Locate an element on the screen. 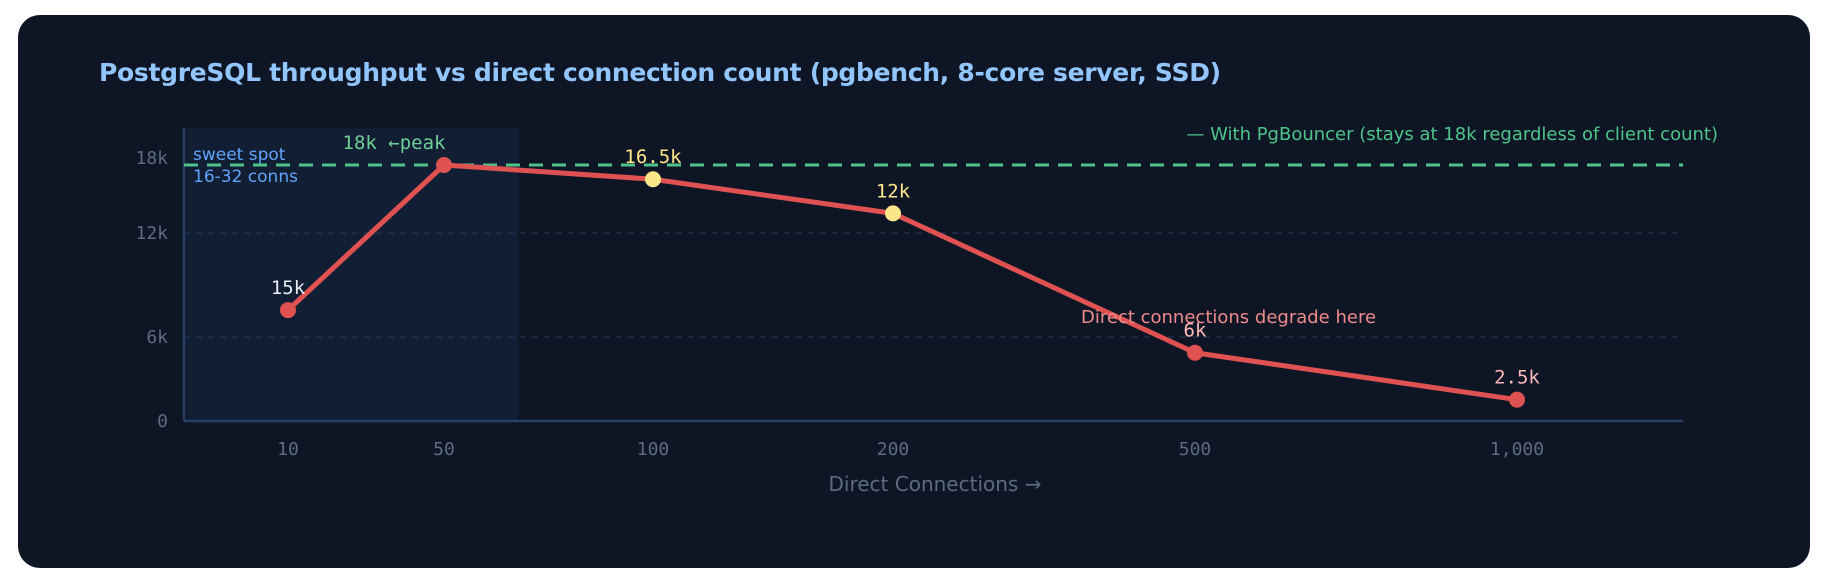 The image size is (1828, 586). y-tick-label-0: 0 is located at coordinates (162, 421).